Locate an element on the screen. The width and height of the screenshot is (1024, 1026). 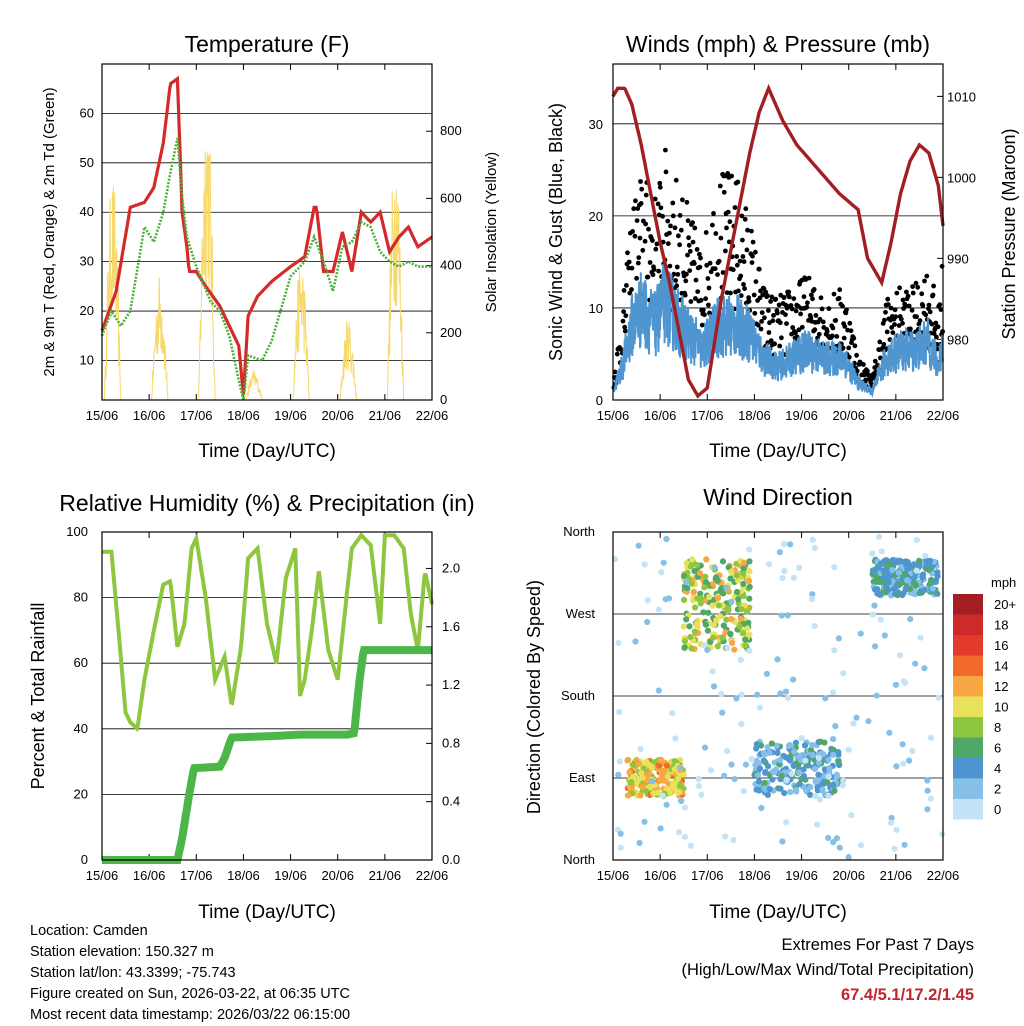
y-right-tick-label: 0.8 is located at coordinates (451, 742).